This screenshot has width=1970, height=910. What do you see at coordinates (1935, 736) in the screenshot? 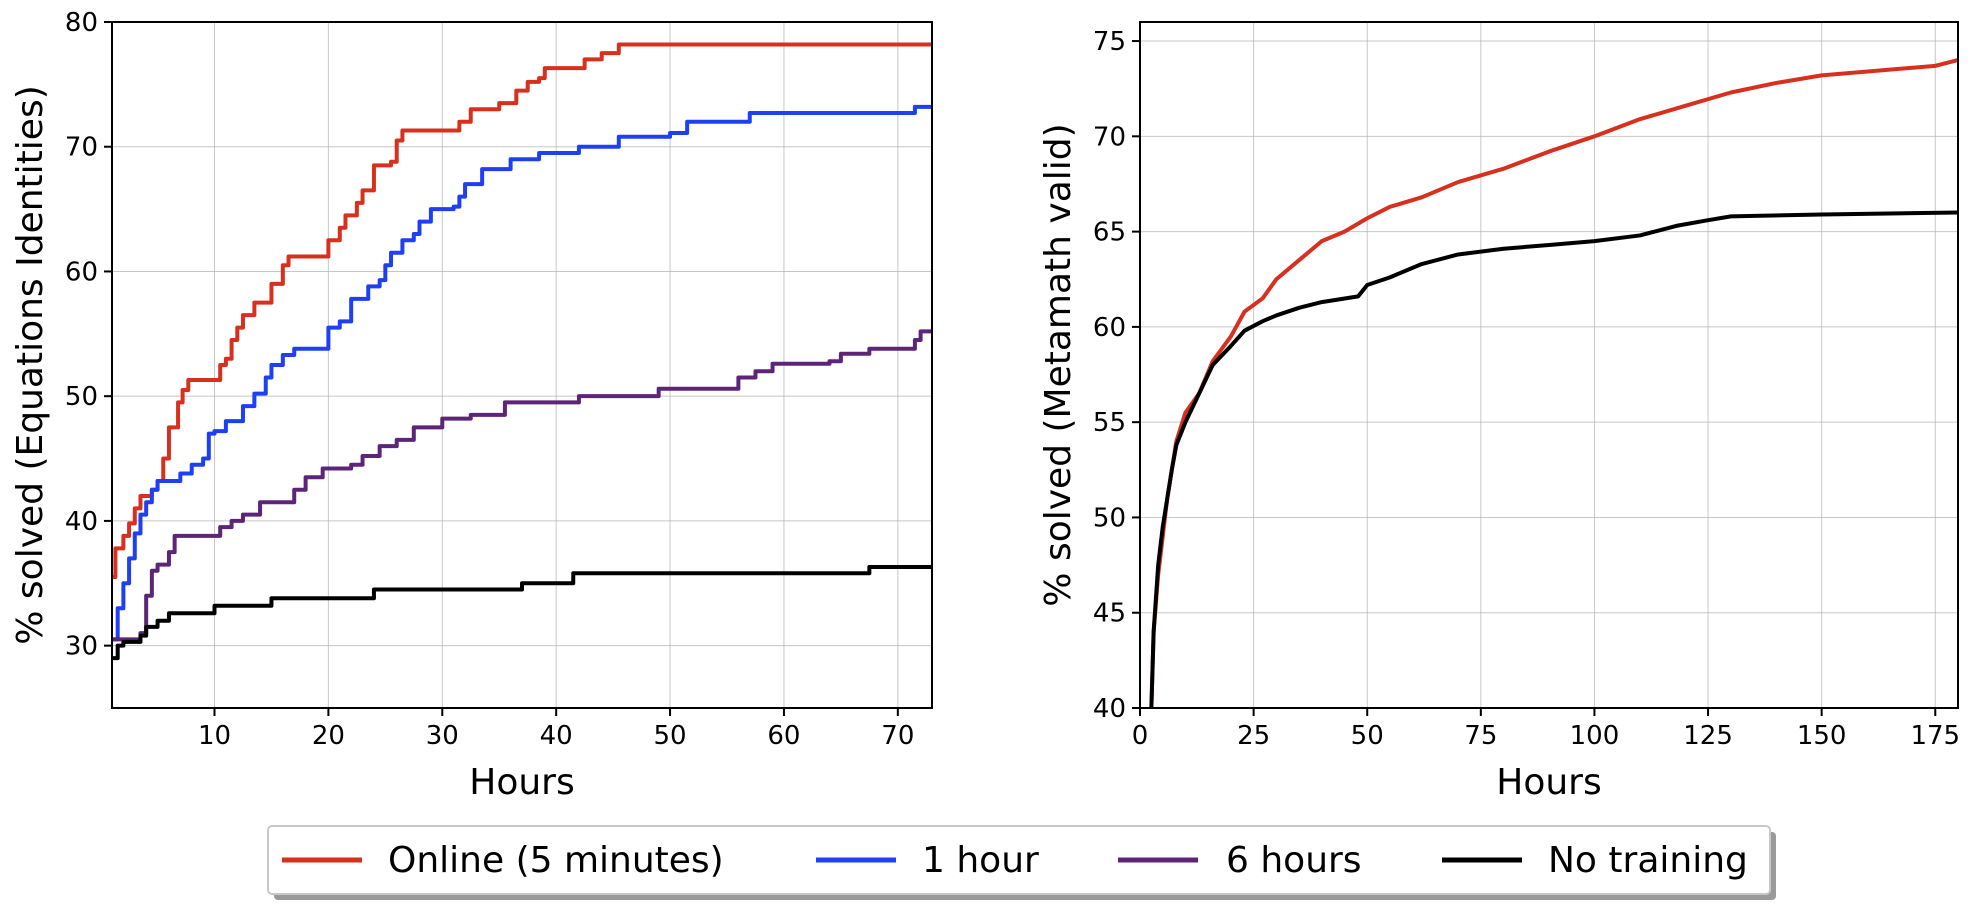
I see `x-tick-label: 175` at bounding box center [1935, 736].